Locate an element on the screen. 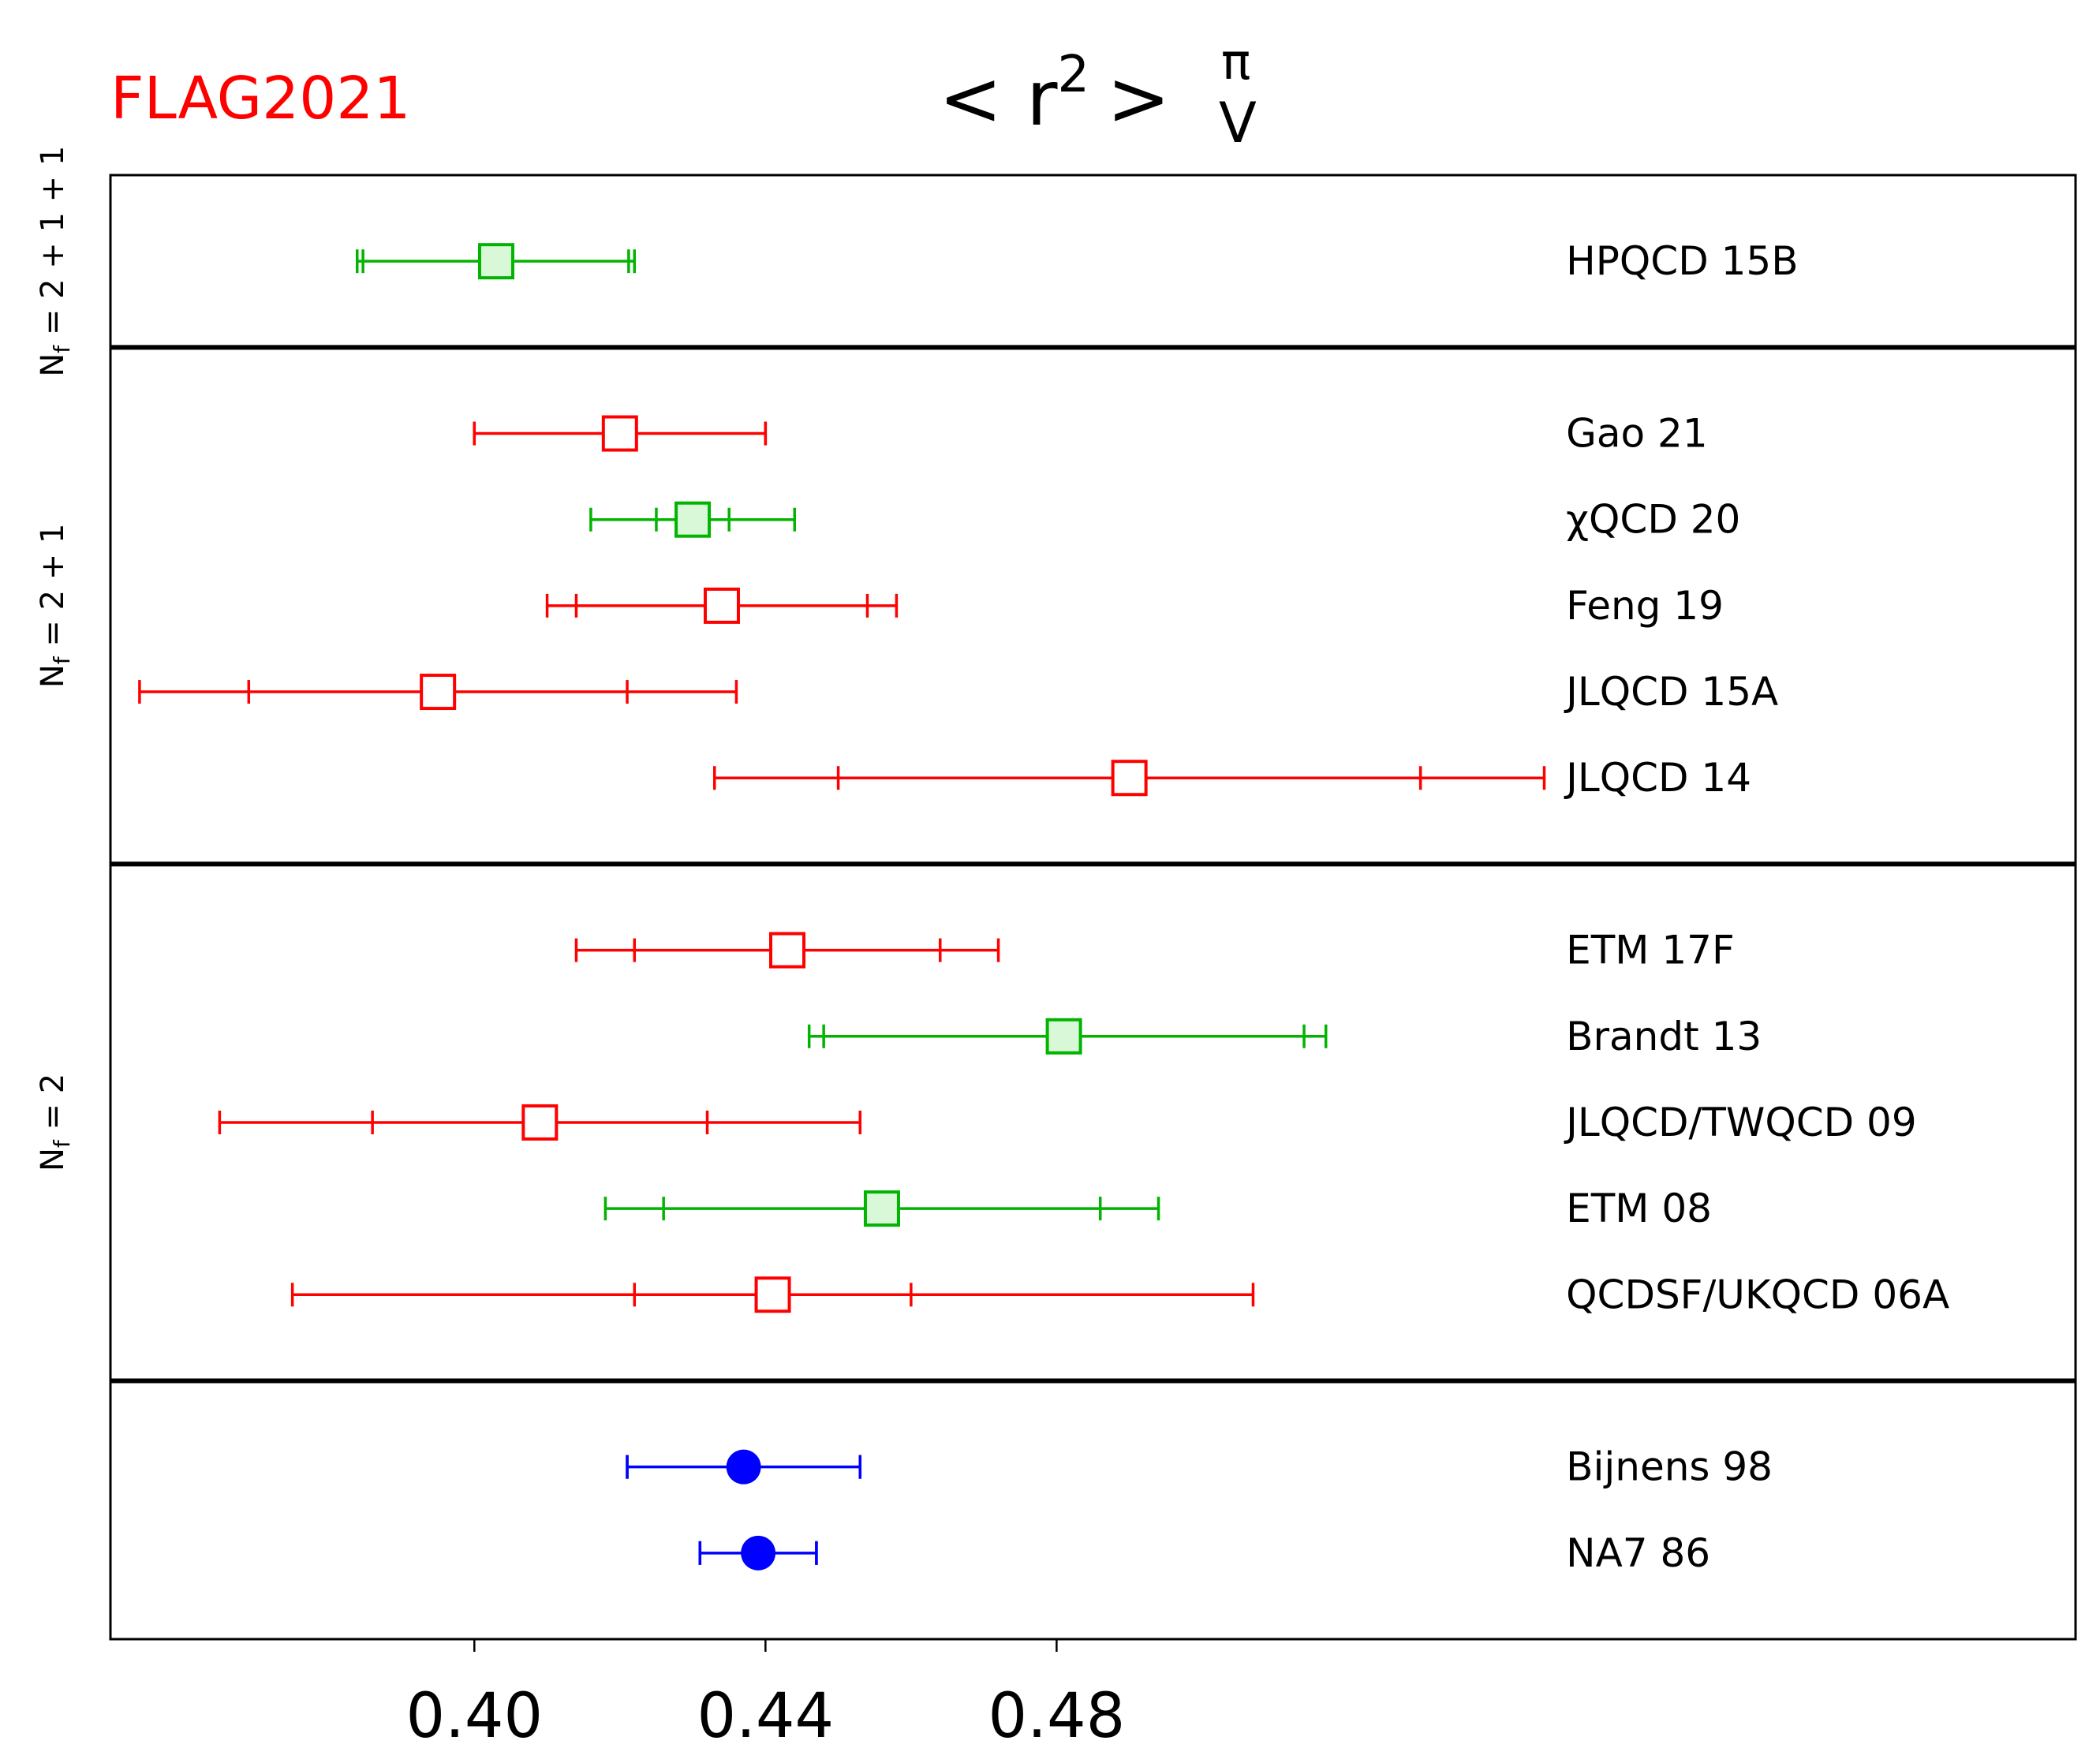 This screenshot has height=1763, width=2100. data-point: Brandt 13 is located at coordinates (1284, 1036).